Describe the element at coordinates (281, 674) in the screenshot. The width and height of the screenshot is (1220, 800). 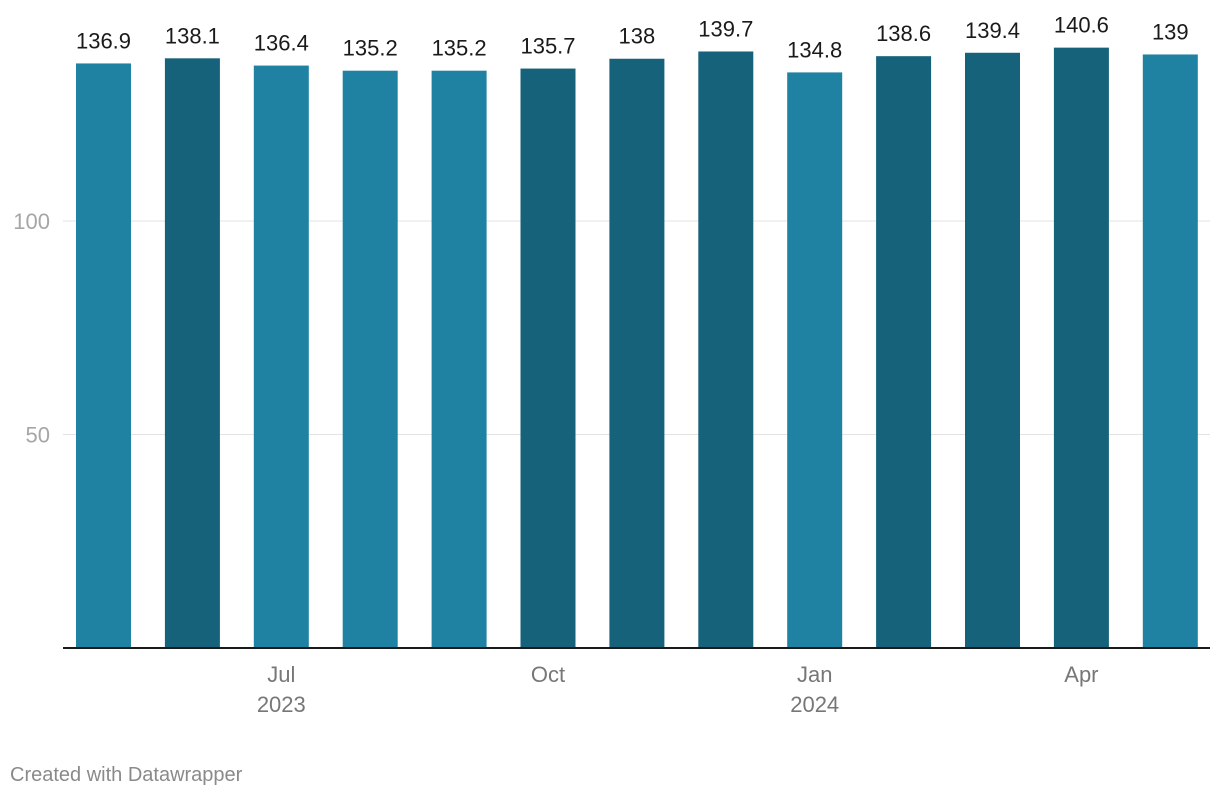
I see `x-tick-label: Jul` at that location.